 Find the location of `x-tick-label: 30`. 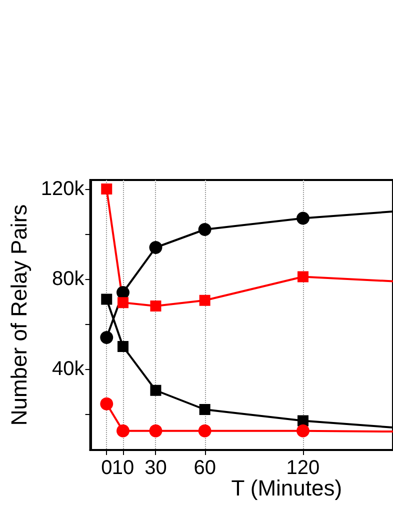

x-tick-label: 30 is located at coordinates (155, 468).